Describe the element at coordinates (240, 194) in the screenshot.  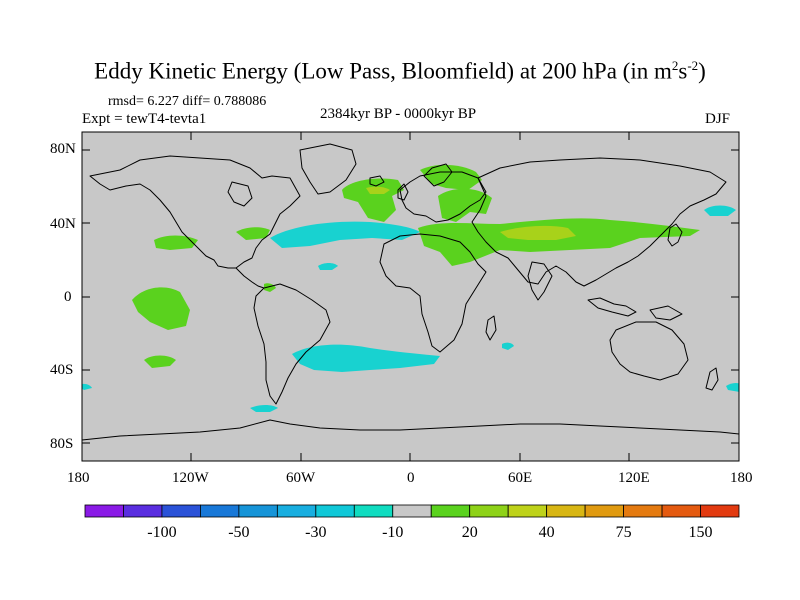
I see `coastline-hudson-bay` at that location.